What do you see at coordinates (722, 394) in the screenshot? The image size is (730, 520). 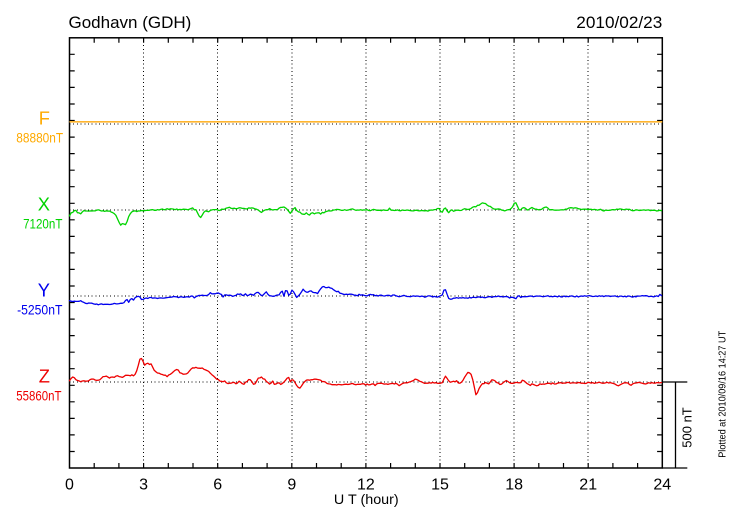 I see `svg-text: Plotted at 2010/09/16 14:27 UT` at bounding box center [722, 394].